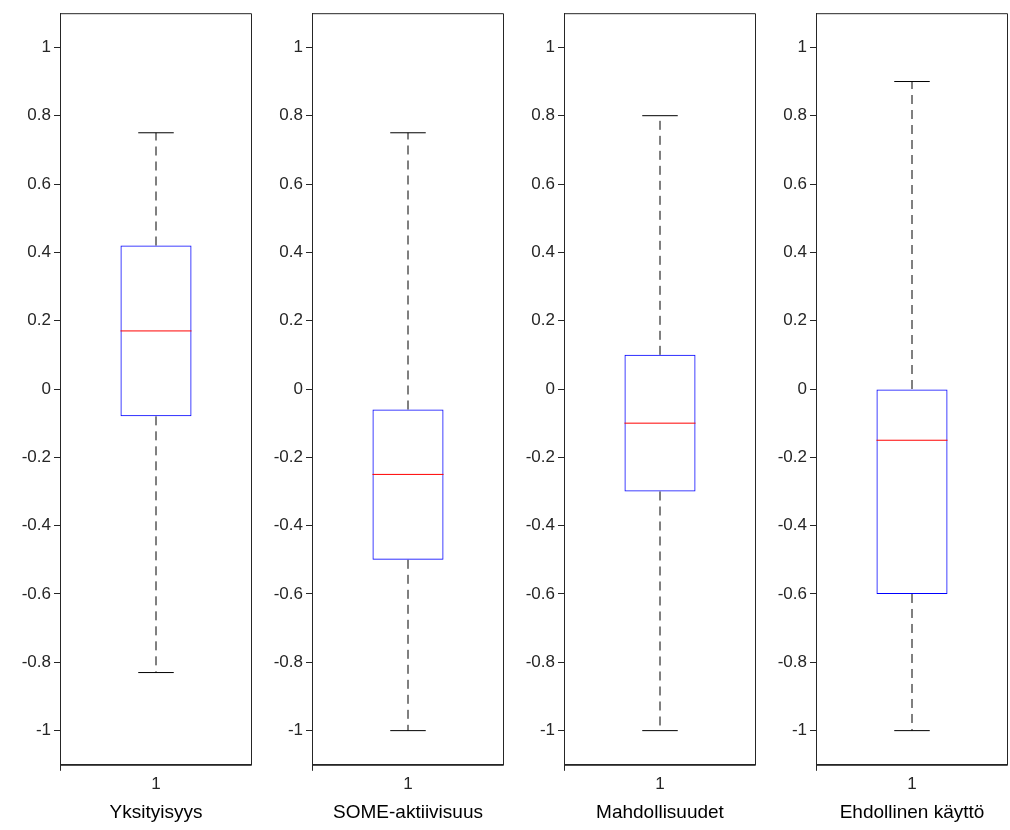  Describe the element at coordinates (156, 811) in the screenshot. I see `x-axis-title: Yksityisyys` at that location.